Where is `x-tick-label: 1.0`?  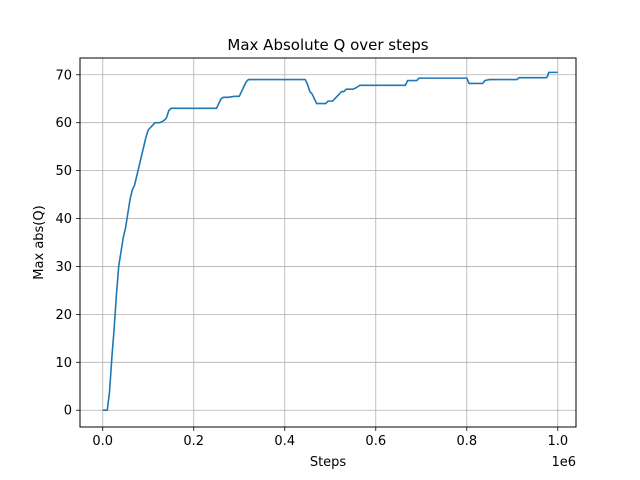 x-tick-label: 1.0 is located at coordinates (557, 441).